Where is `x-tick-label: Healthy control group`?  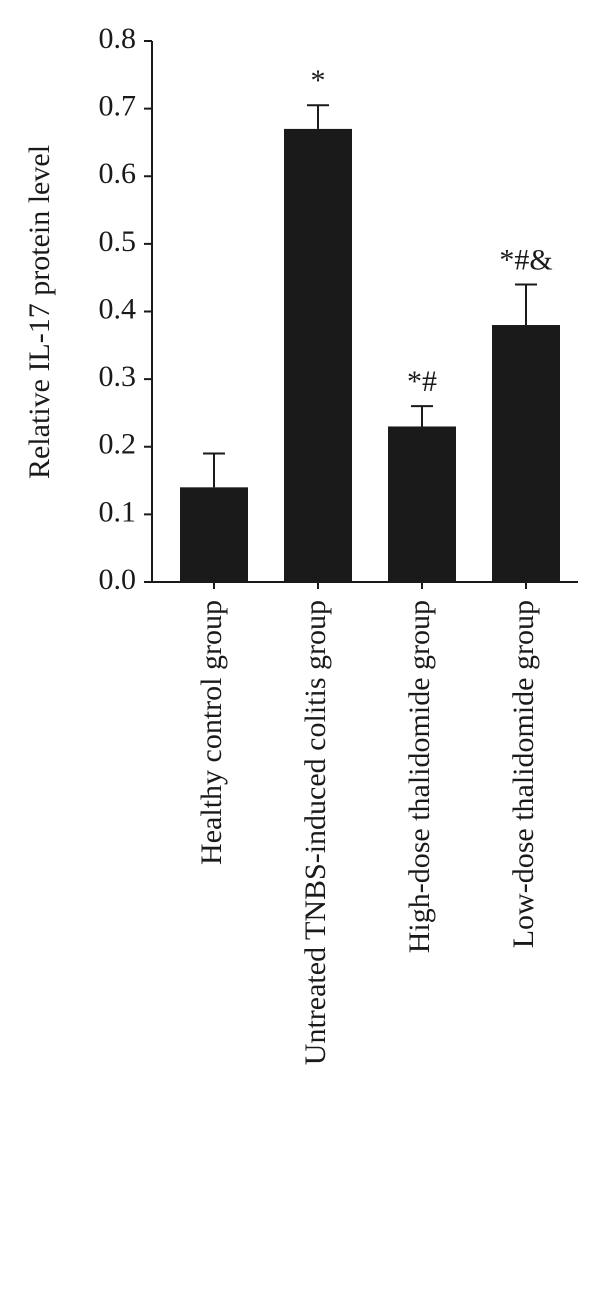
x-tick-label: Healthy control group is located at coordinates (211, 732).